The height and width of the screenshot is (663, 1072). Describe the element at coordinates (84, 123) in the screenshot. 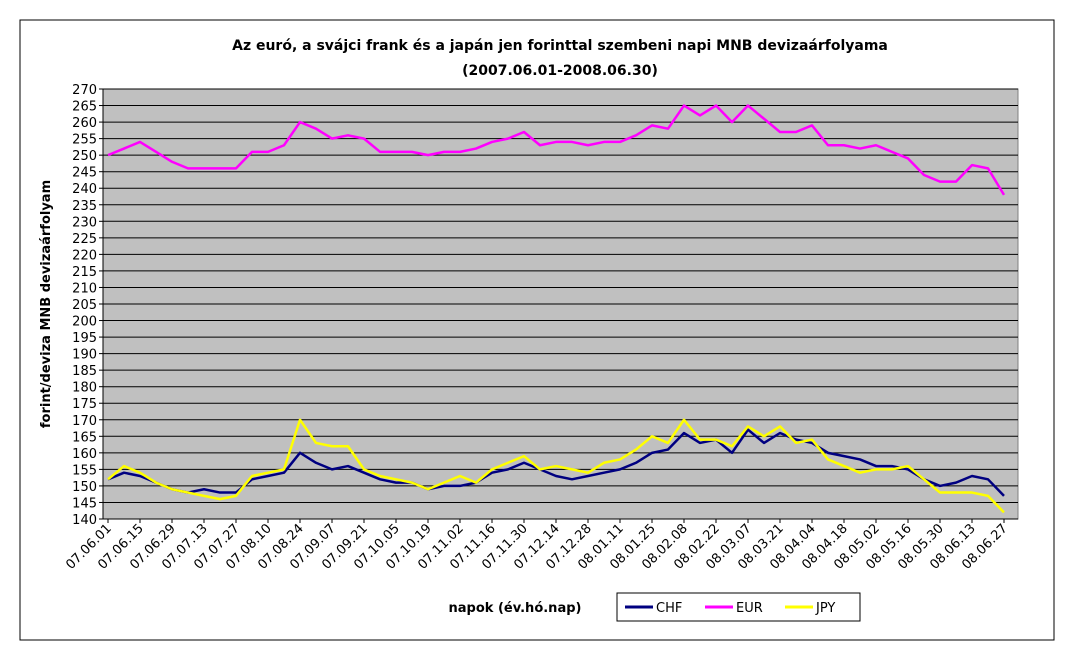

I see `y-tick-label: 260` at that location.